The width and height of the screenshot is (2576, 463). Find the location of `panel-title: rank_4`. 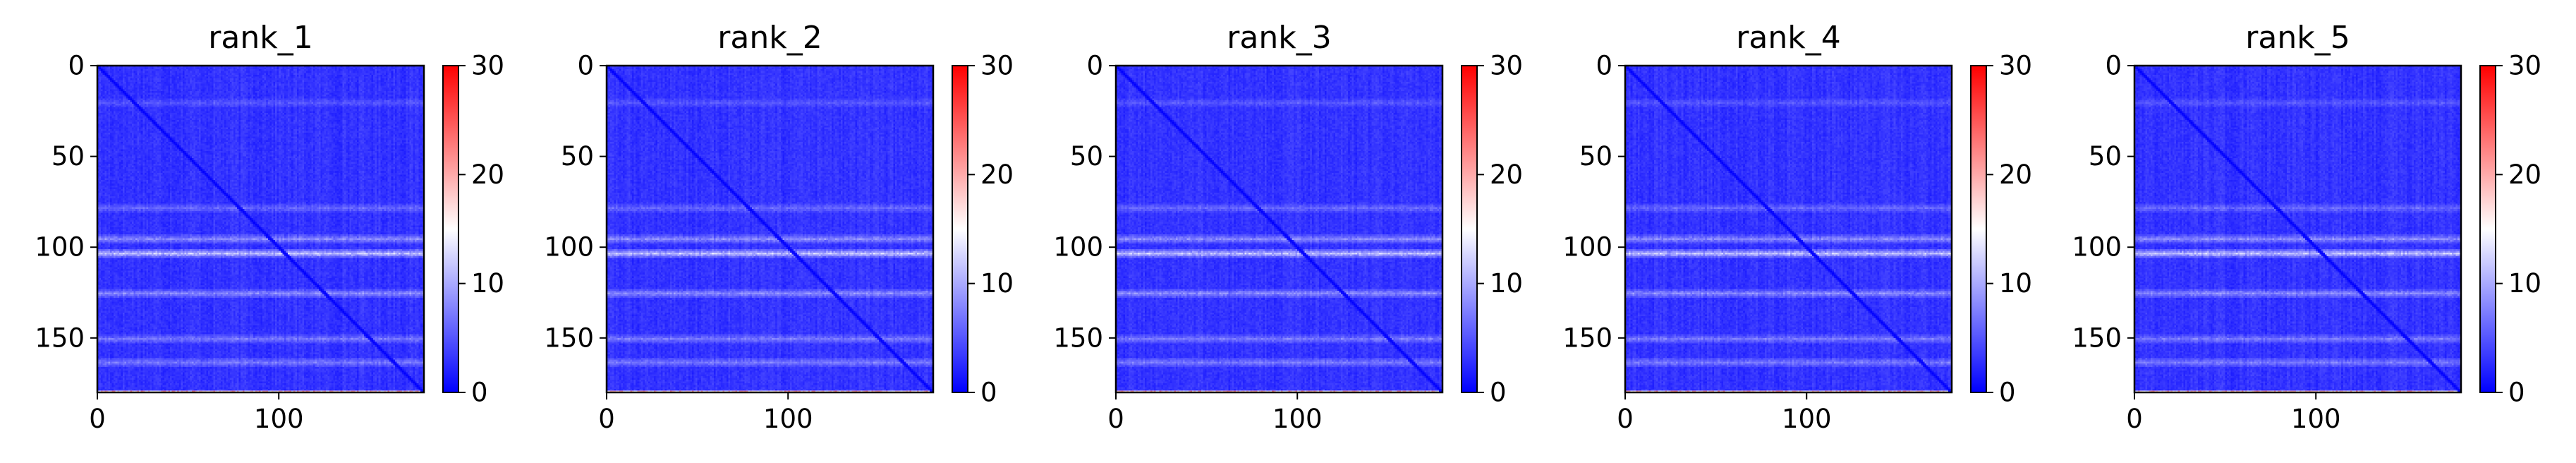

panel-title: rank_4 is located at coordinates (1788, 38).